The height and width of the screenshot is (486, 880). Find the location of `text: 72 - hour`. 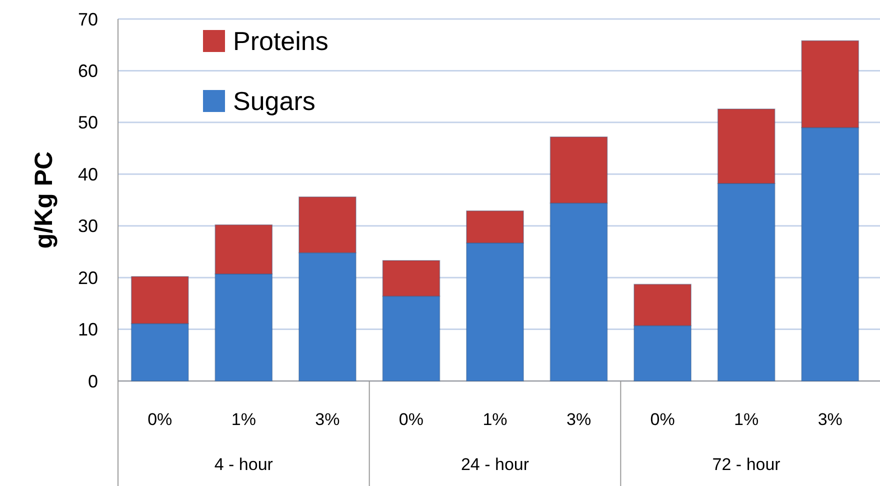

text: 72 - hour is located at coordinates (746, 464).